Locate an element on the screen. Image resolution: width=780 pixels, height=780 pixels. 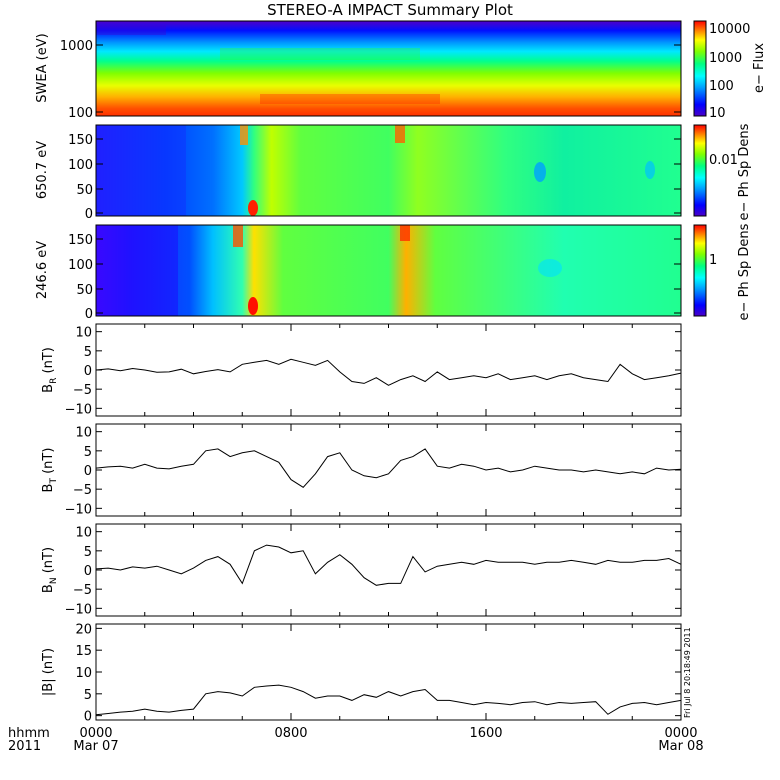
br-ytick-label: 5 is located at coordinates (88, 352).